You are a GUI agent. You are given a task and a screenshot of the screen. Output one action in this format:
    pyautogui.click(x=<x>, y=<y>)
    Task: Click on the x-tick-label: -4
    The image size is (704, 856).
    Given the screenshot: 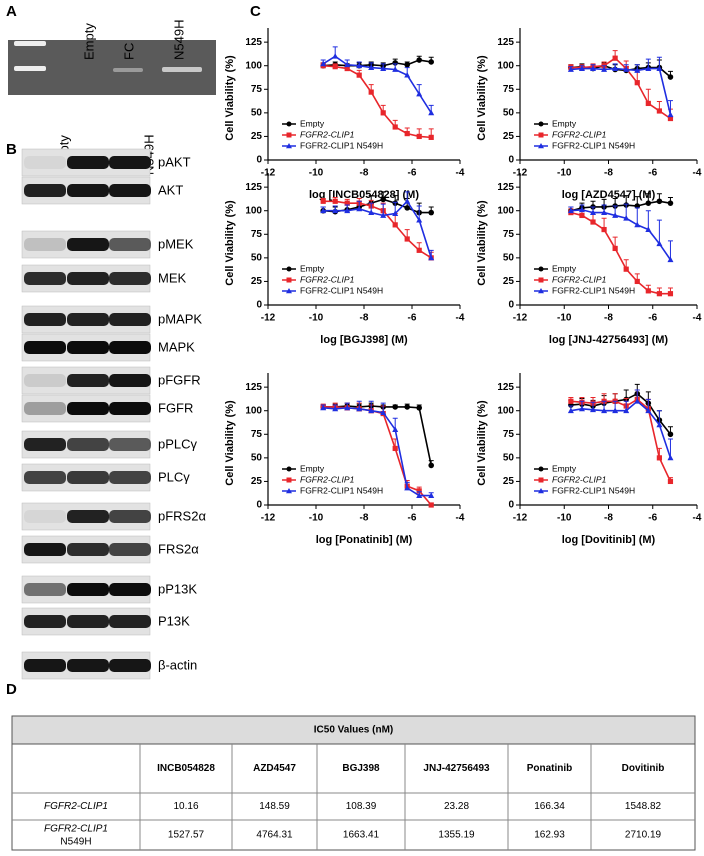 What is the action you would take?
    pyautogui.click(x=460, y=518)
    